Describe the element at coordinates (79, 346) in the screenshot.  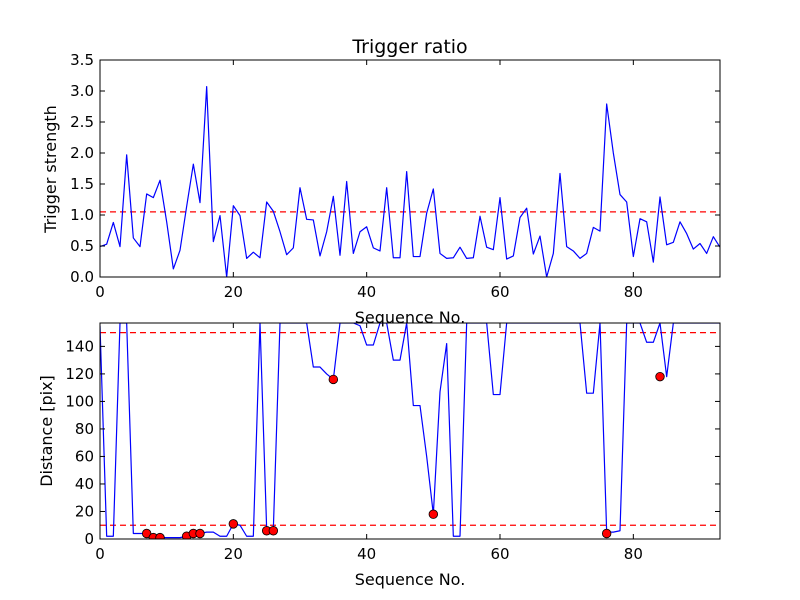
I see `y-tick-label: 140` at that location.